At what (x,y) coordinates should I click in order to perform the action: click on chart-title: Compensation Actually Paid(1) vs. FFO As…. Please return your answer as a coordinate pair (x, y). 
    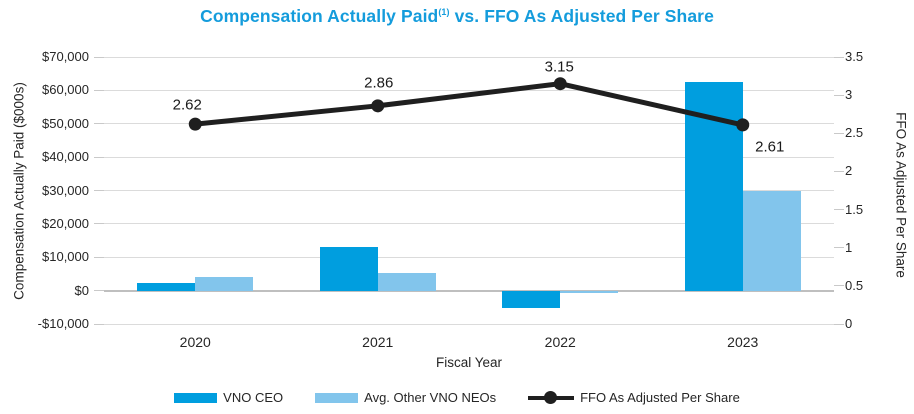
    Looking at the image, I should click on (457, 16).